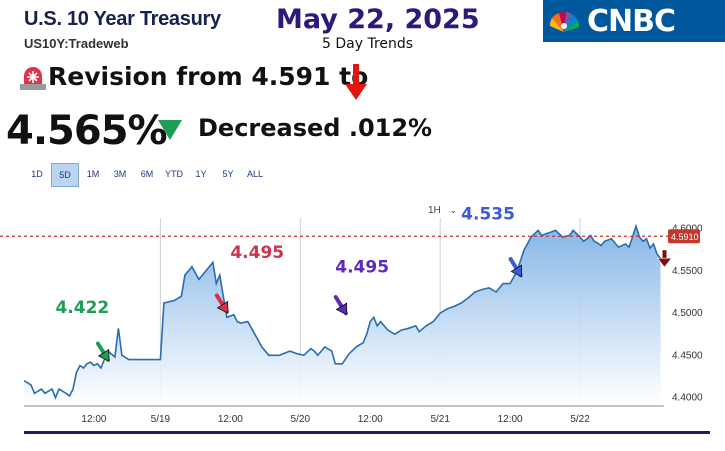 This screenshot has width=725, height=451. I want to click on y-tick-label: 4.6000, so click(687, 229).